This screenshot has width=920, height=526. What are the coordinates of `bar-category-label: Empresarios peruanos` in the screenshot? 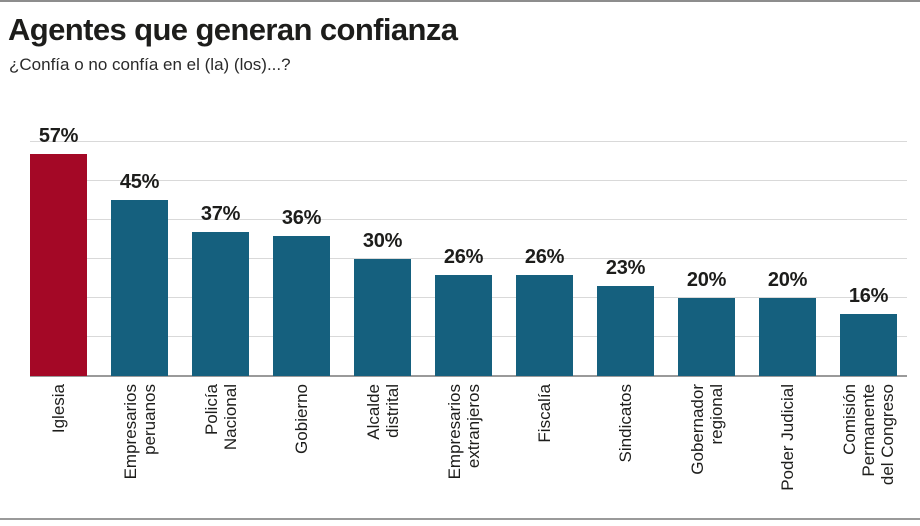 It's located at (139, 432).